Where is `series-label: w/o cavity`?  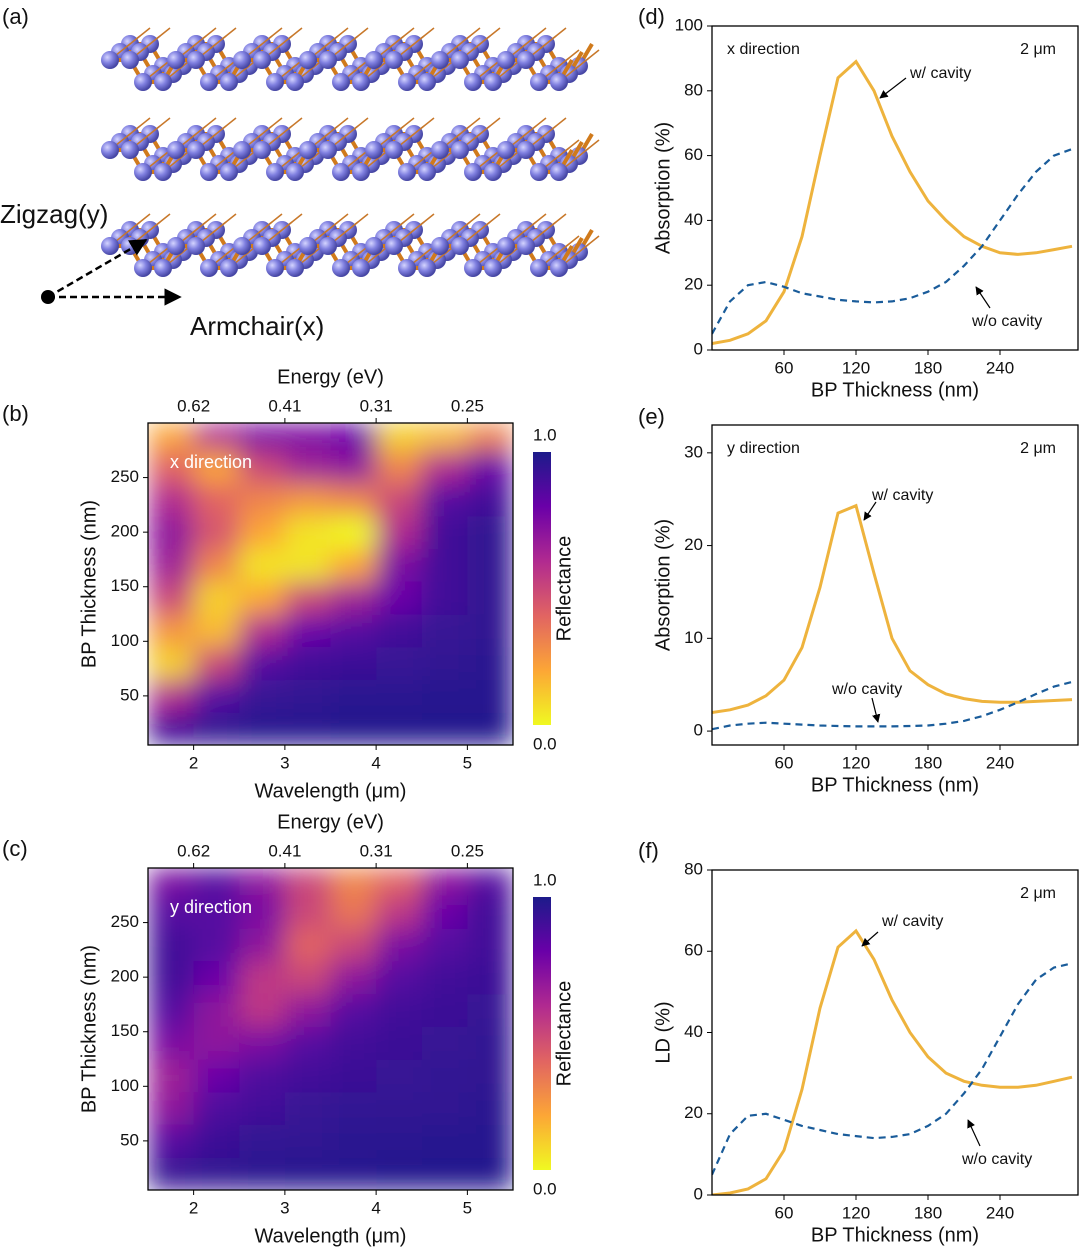 series-label: w/o cavity is located at coordinates (996, 1159).